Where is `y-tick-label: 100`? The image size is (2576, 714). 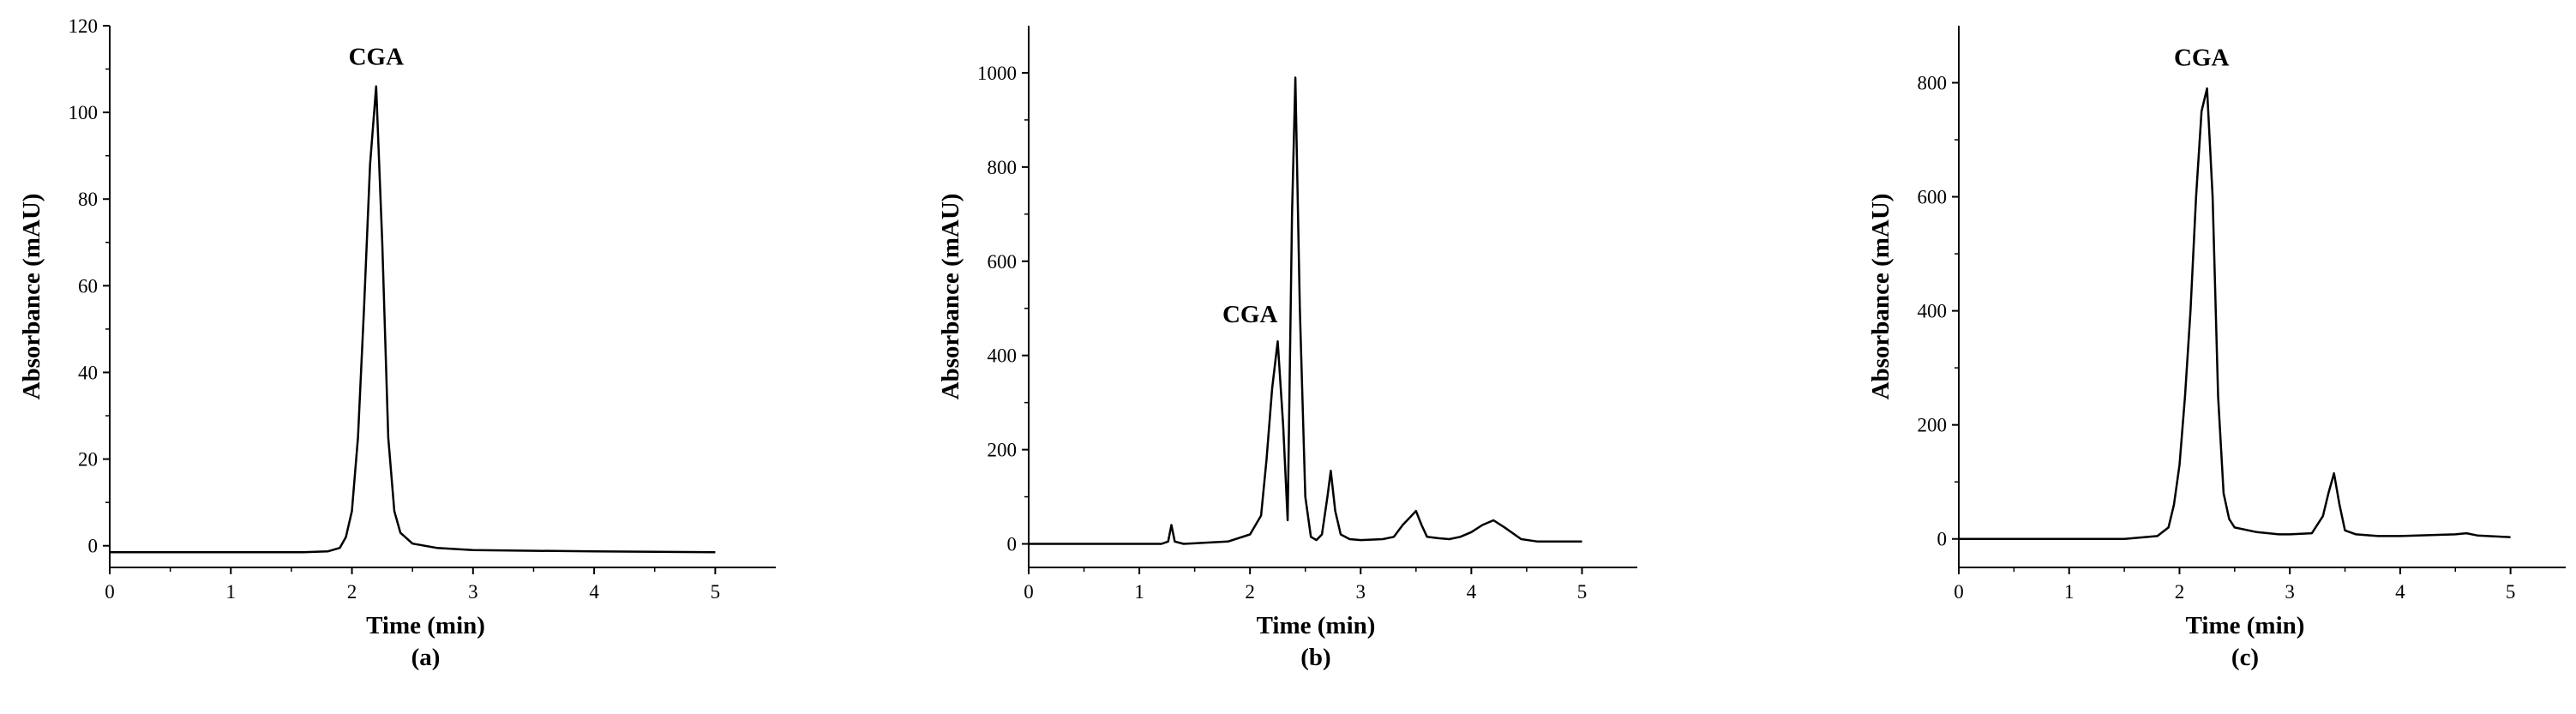
y-tick-label: 100 is located at coordinates (84, 112).